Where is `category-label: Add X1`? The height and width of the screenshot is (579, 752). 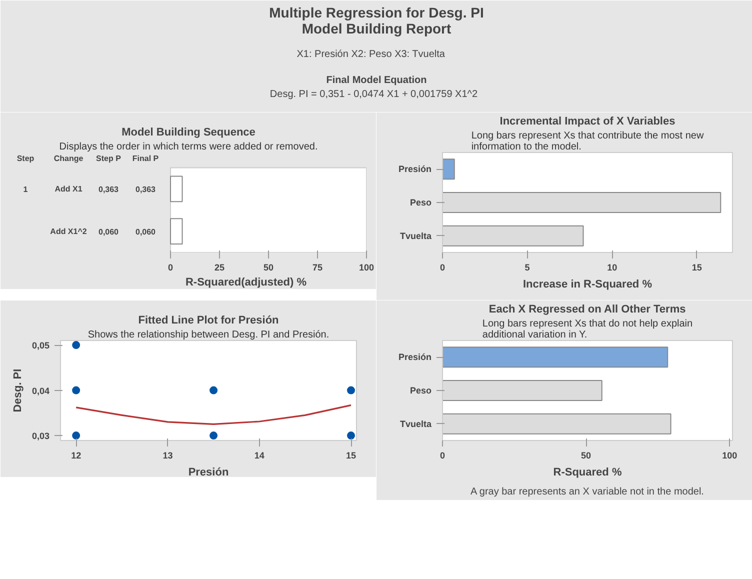 category-label: Add X1 is located at coordinates (68, 189).